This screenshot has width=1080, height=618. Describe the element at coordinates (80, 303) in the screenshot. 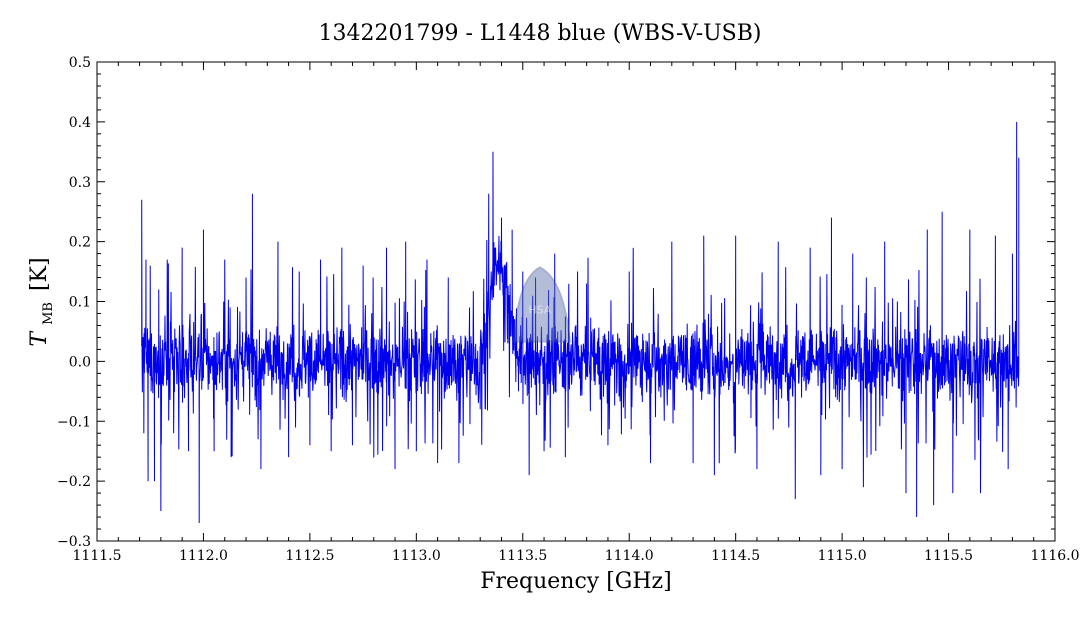

I see `y-tick-label: 0.1` at that location.